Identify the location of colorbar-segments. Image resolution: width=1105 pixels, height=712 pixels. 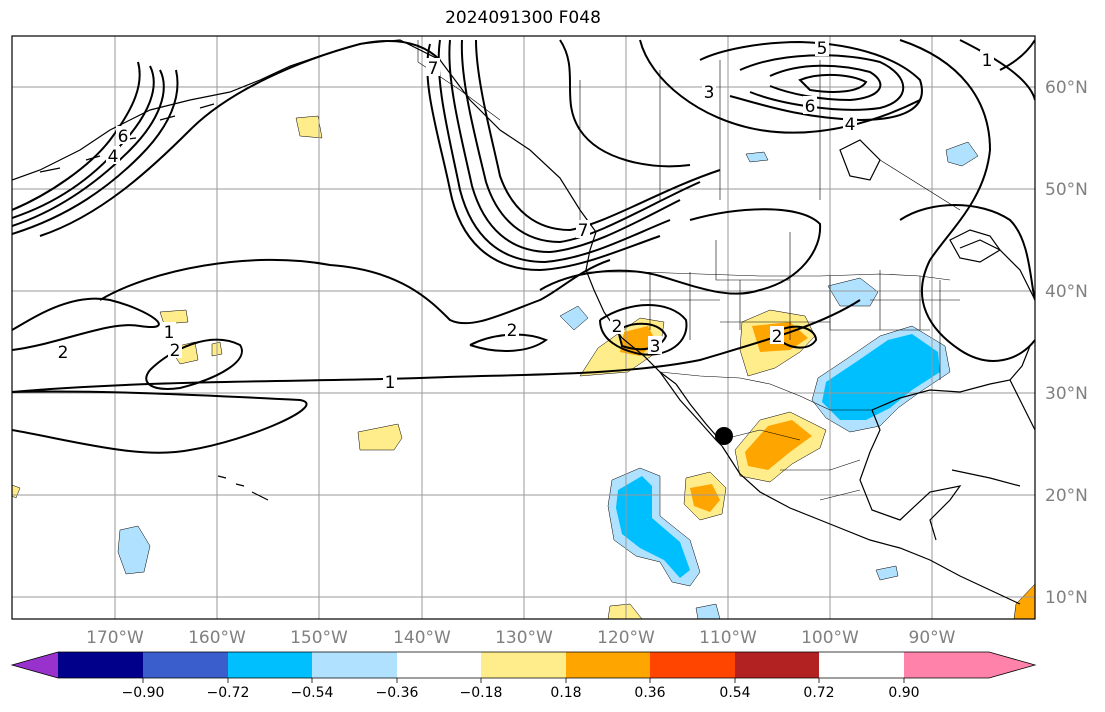
(523, 665).